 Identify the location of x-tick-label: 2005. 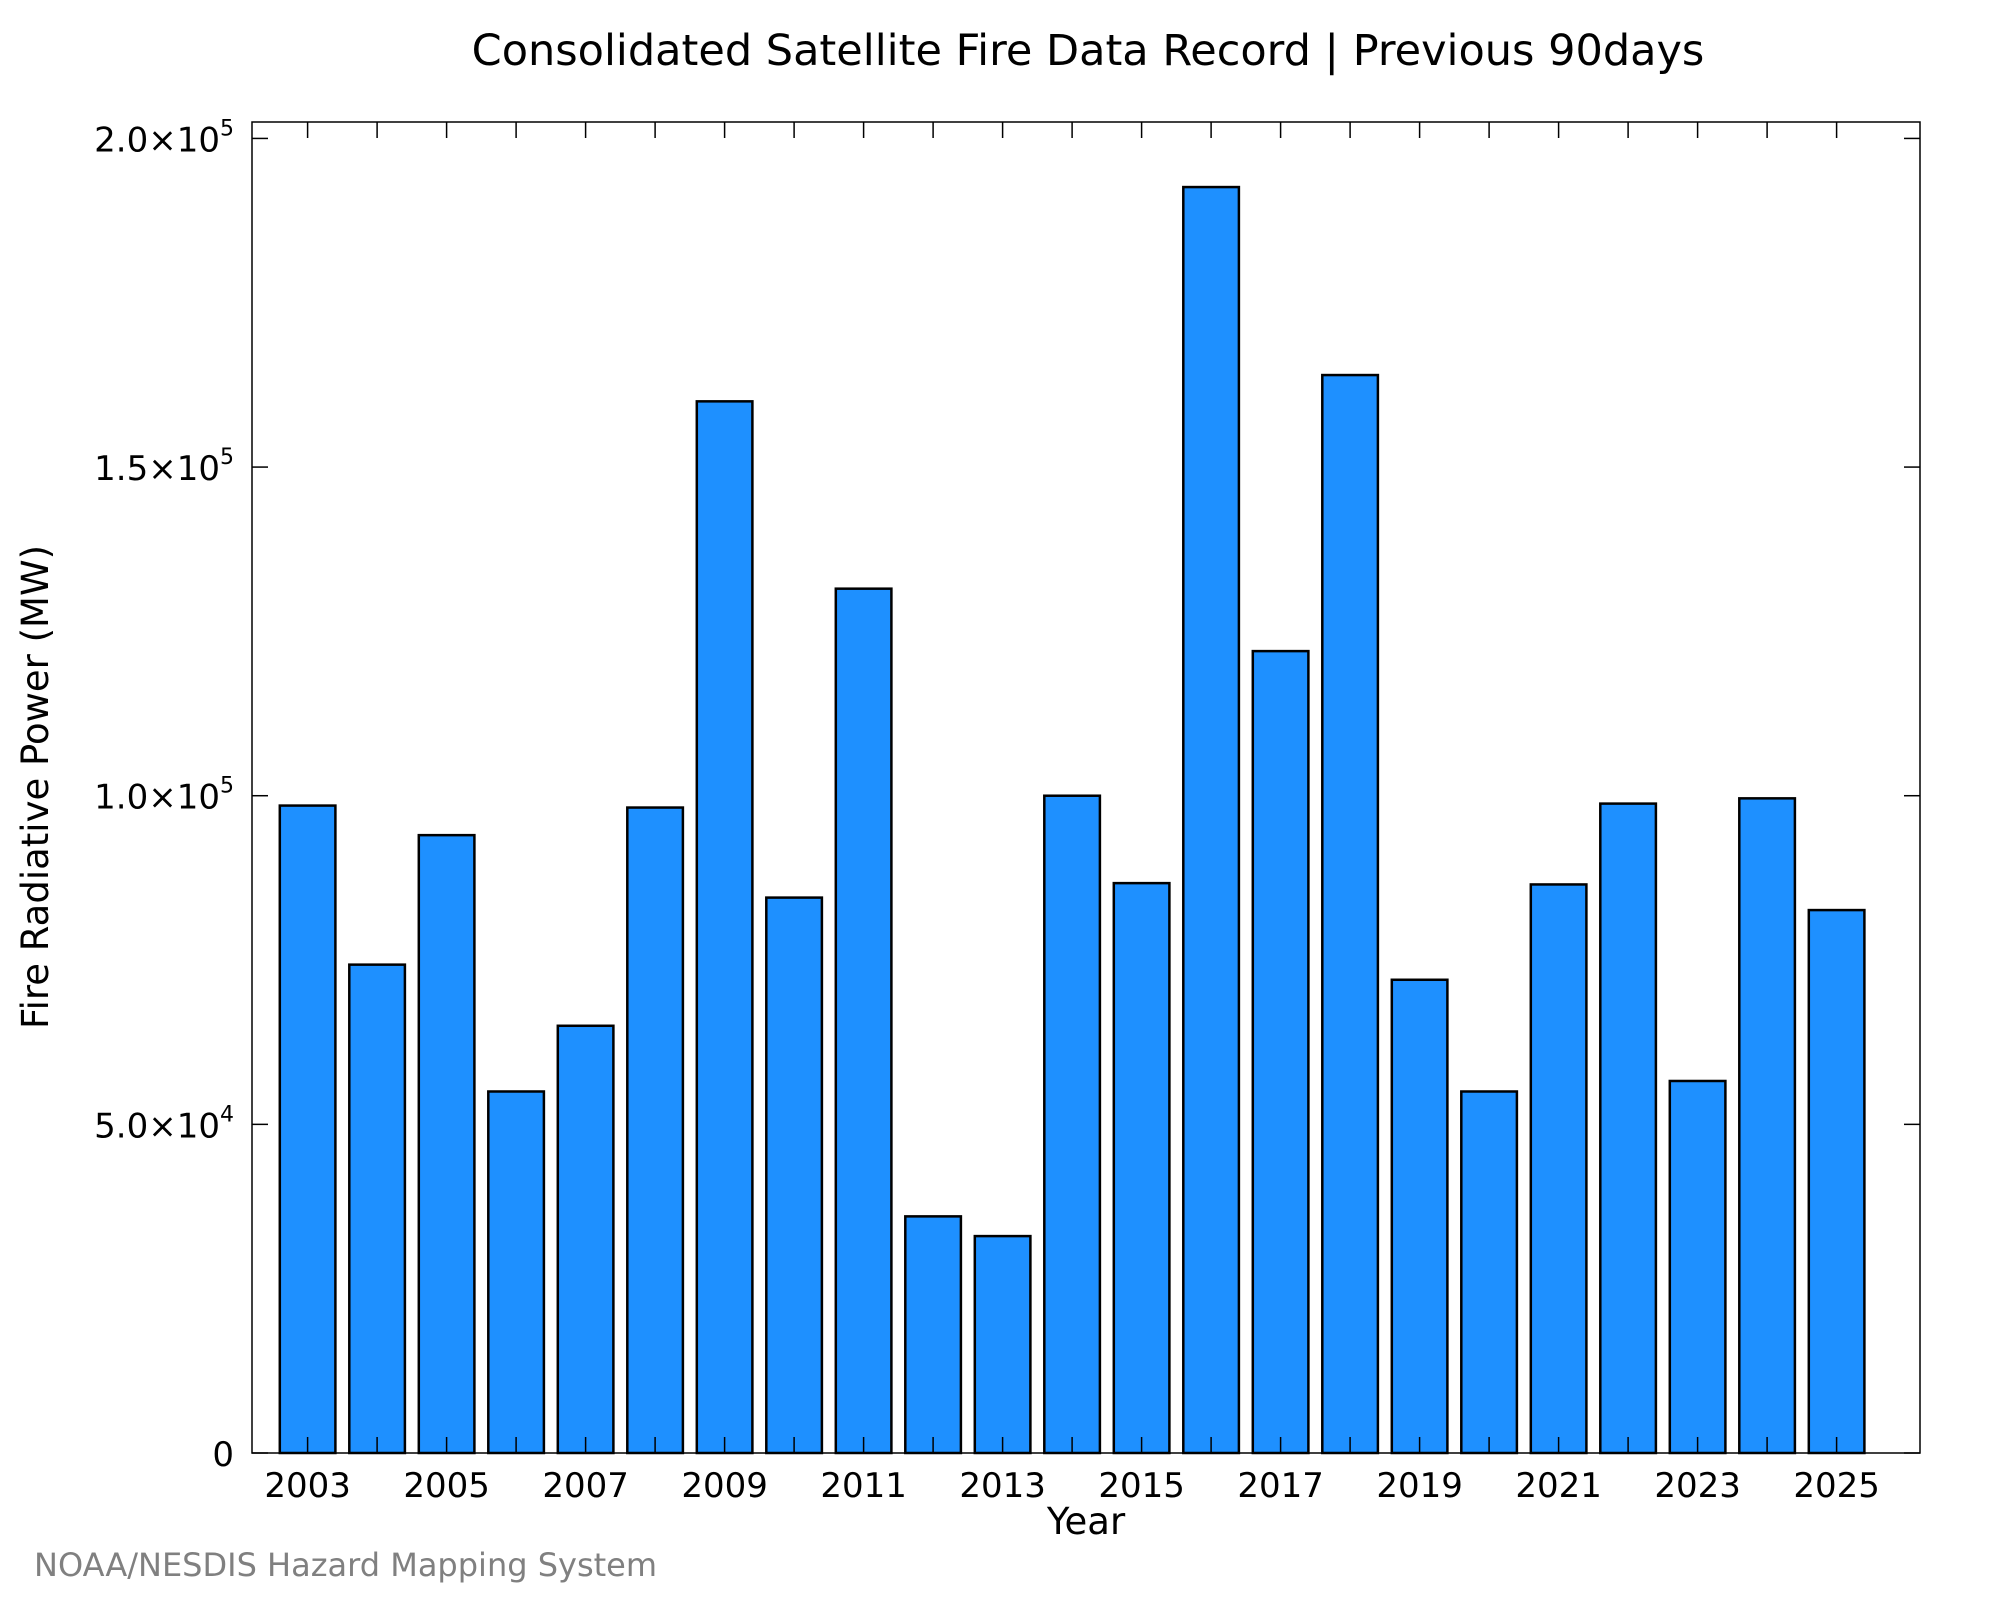
(446, 1486).